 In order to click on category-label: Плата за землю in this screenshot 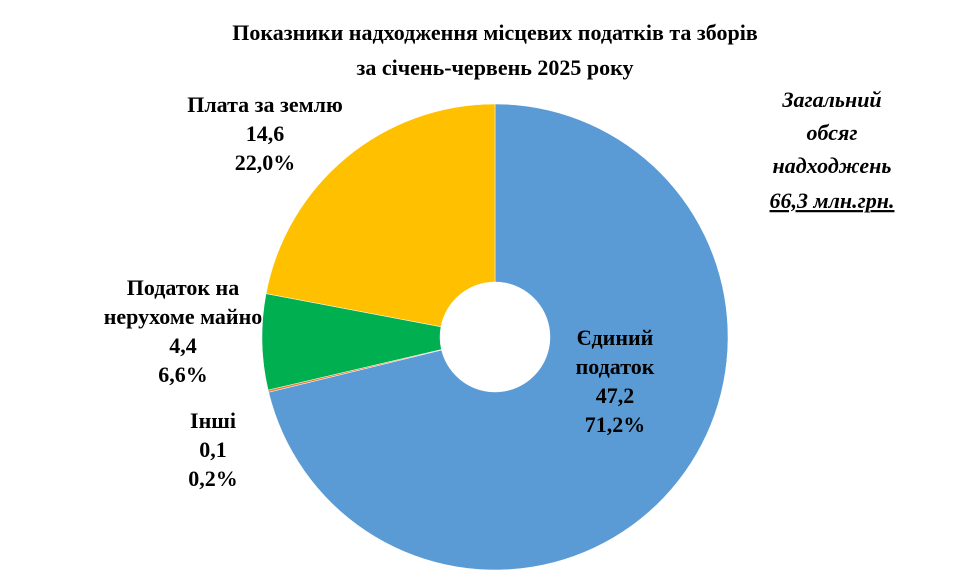, I will do `click(265, 104)`.